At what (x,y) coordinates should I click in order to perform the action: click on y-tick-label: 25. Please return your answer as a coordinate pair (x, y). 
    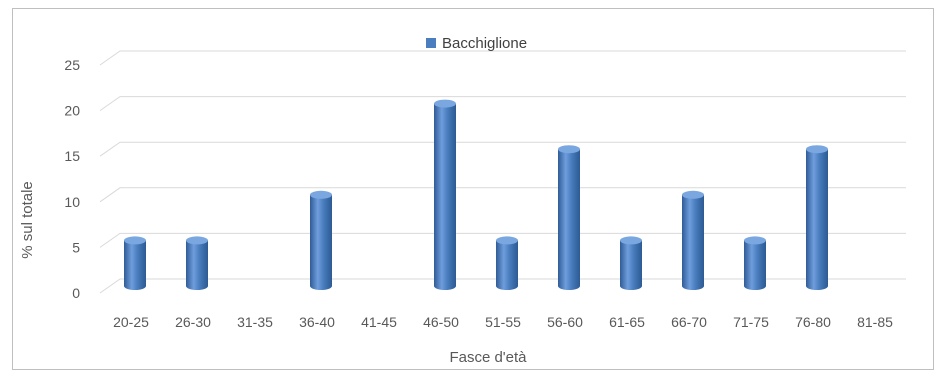
    Looking at the image, I should click on (72, 65).